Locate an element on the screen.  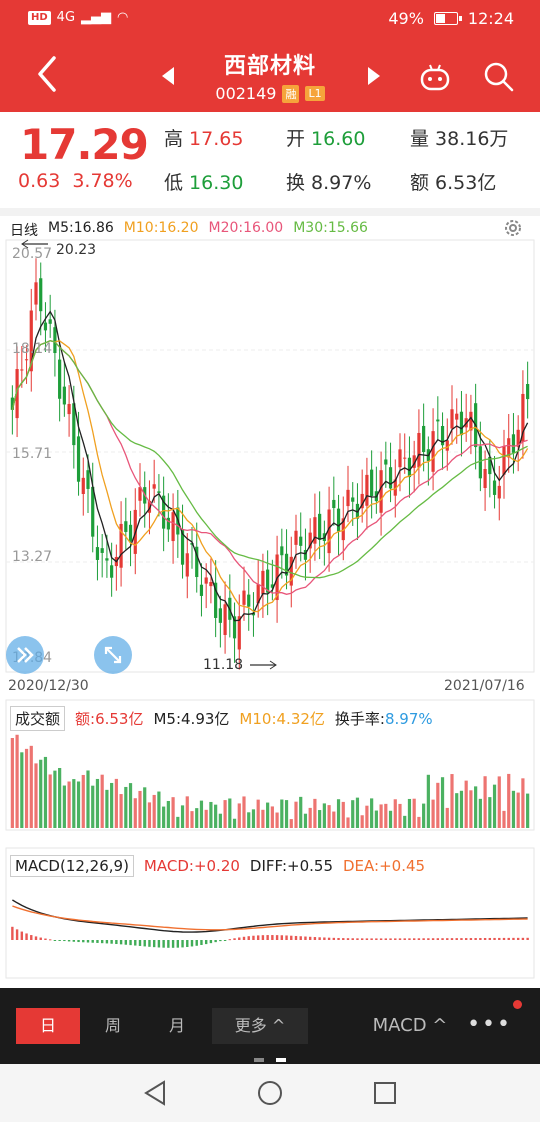
macd-indicator-label: MACD(12,26,9) is located at coordinates (72, 866).